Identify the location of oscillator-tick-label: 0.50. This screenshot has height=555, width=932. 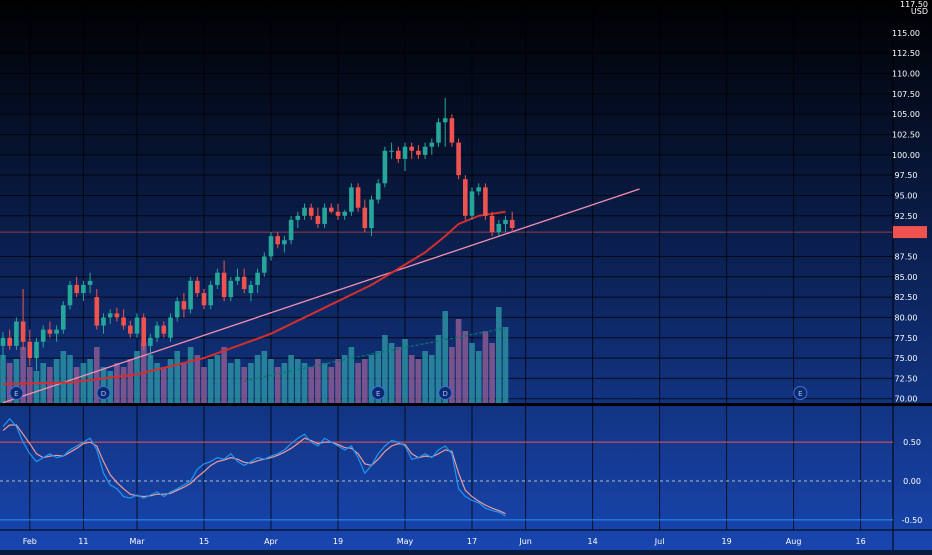
(912, 442).